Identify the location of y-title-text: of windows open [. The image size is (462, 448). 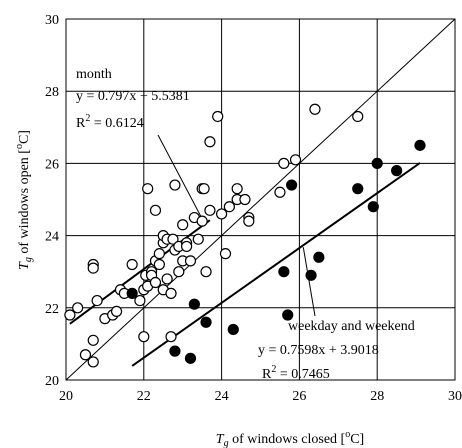
(24, 203).